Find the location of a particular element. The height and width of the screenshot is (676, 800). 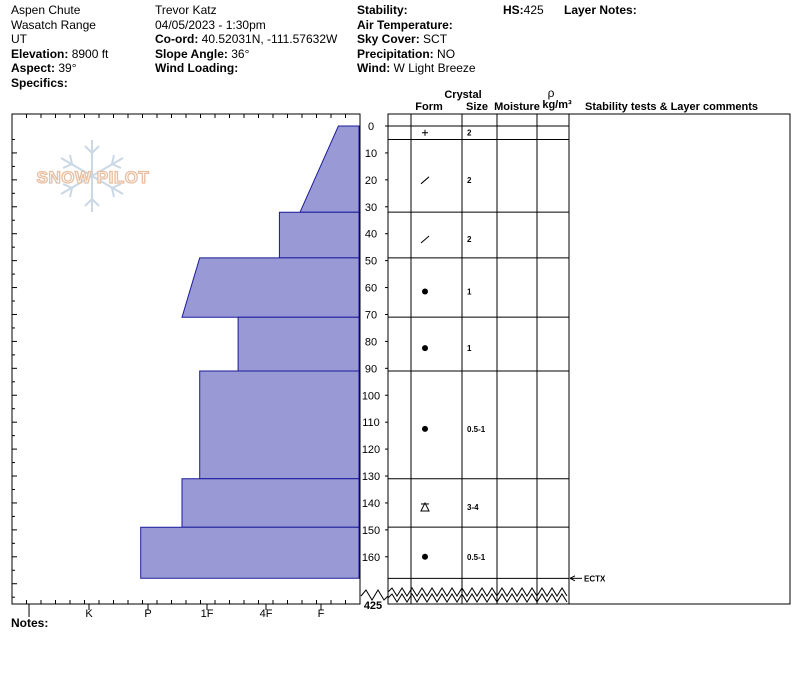

moisture-header: Moisture is located at coordinates (517, 107).